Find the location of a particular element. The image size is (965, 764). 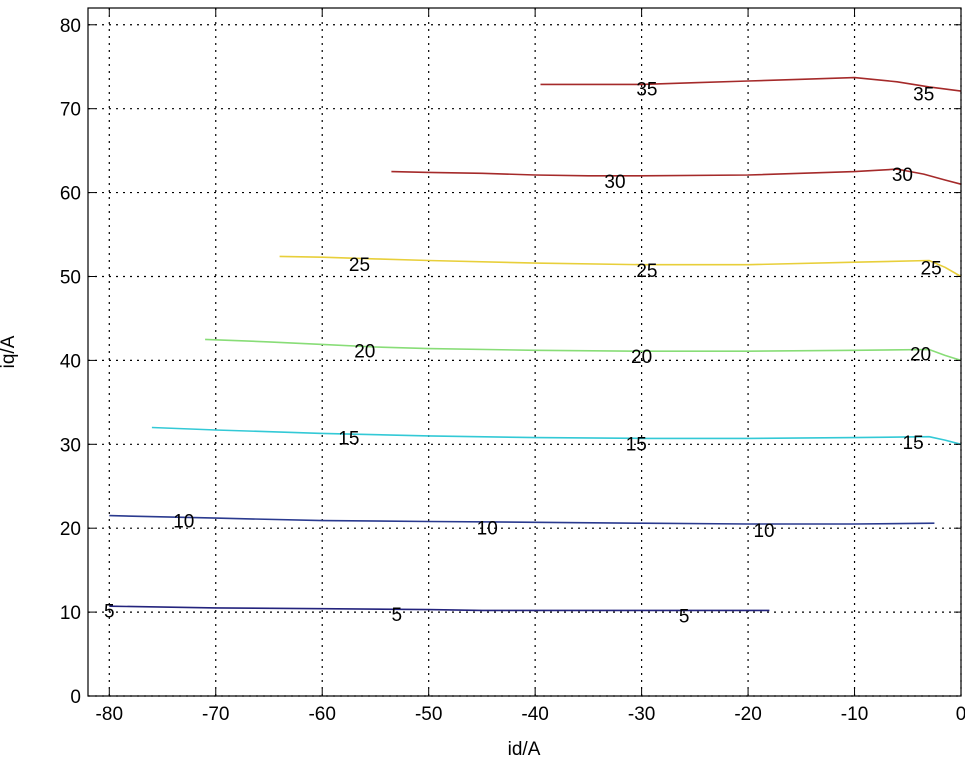

y-tick-label: 60 is located at coordinates (70, 194).